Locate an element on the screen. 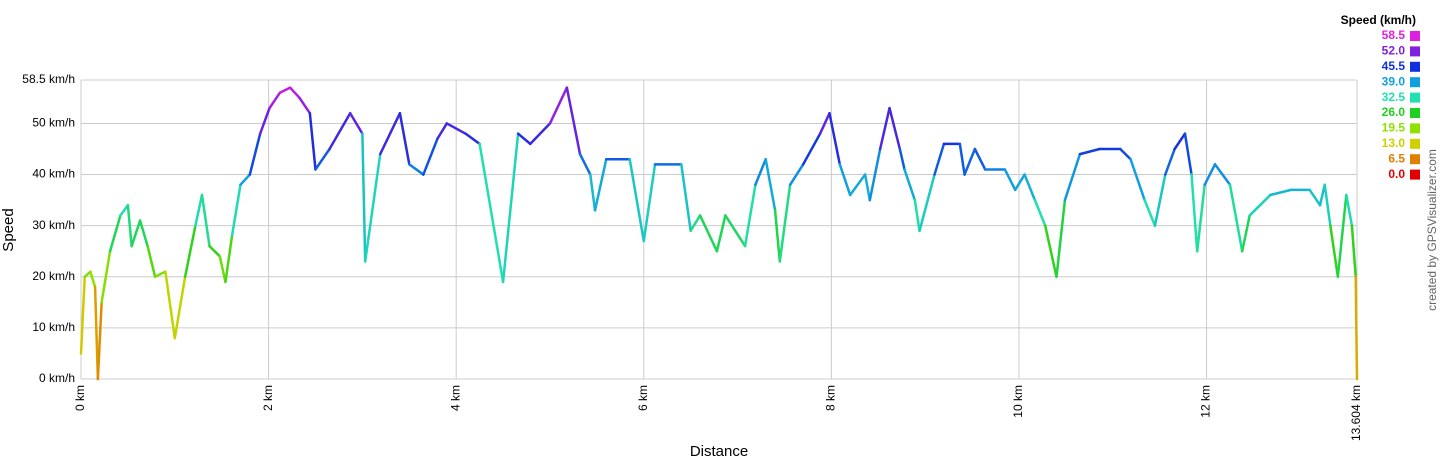 The height and width of the screenshot is (460, 1440). y-tick-label: 58.5 km/h is located at coordinates (48, 79).